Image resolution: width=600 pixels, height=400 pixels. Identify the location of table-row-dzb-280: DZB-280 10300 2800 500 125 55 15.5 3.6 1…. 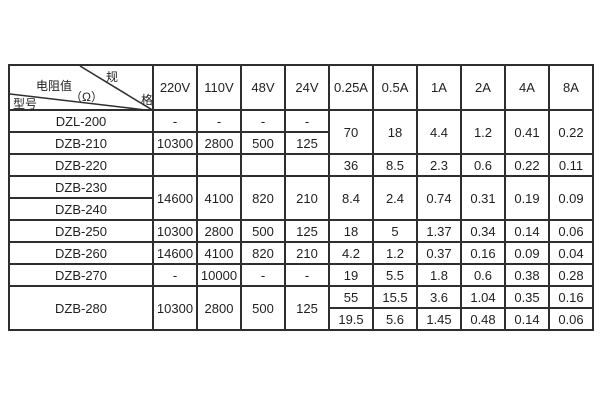
(301, 308).